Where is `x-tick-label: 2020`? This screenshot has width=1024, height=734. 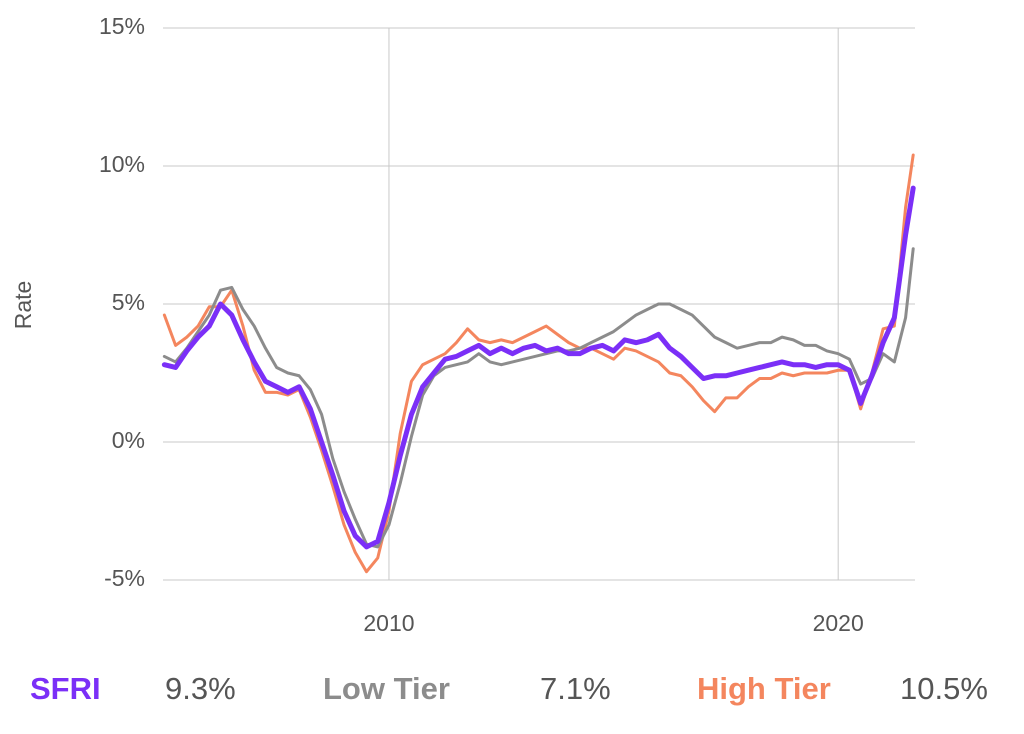
x-tick-label: 2020 is located at coordinates (838, 623).